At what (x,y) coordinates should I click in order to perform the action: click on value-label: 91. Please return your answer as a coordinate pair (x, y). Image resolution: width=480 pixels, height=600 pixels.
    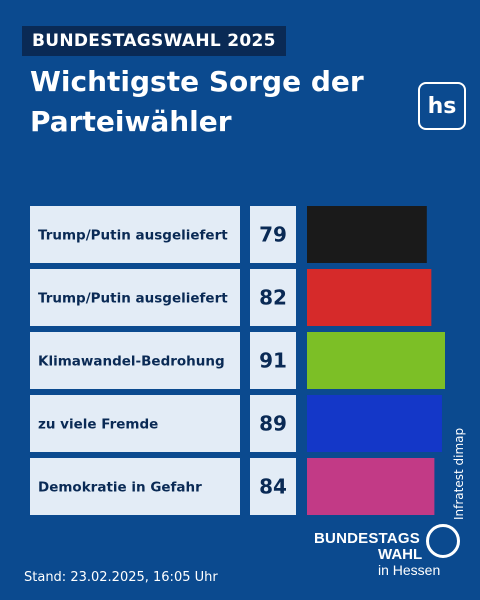
    Looking at the image, I should click on (273, 361).